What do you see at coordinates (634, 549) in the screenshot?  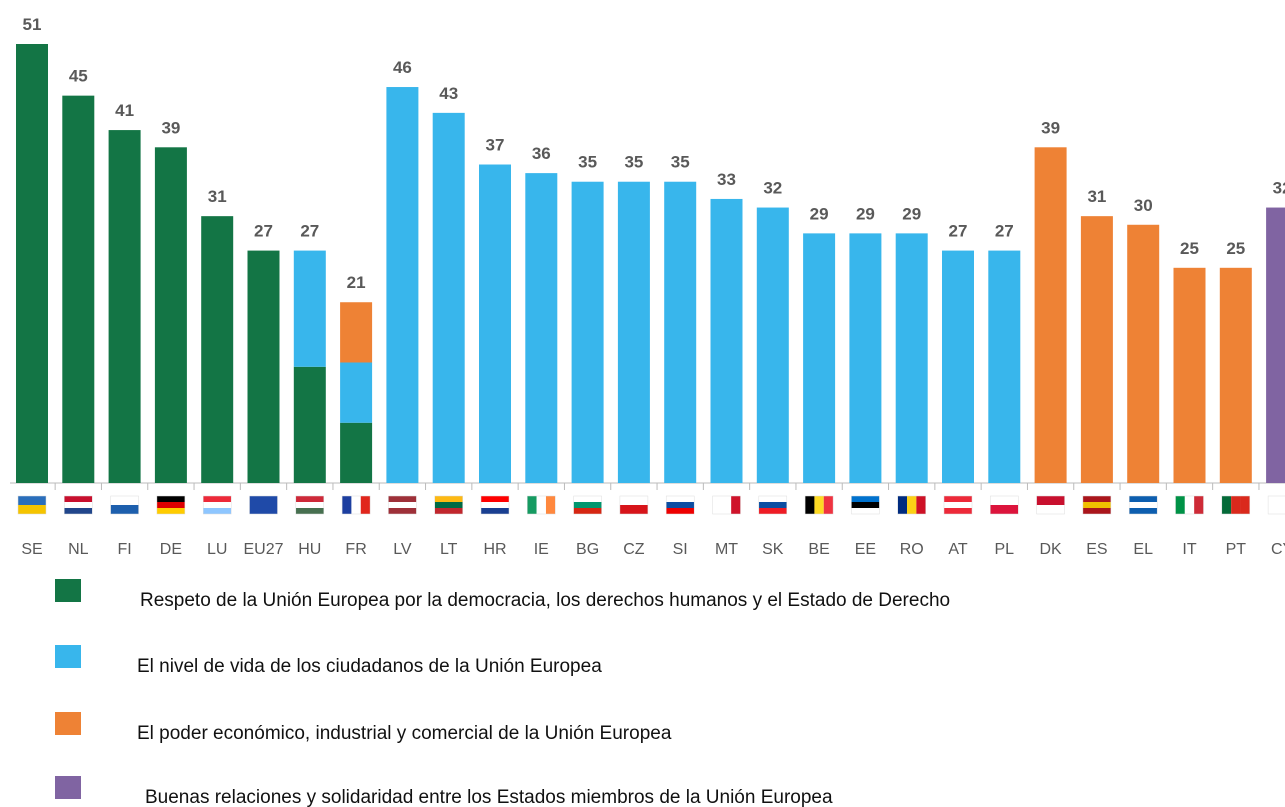 I see `x-tick-label: CZ` at bounding box center [634, 549].